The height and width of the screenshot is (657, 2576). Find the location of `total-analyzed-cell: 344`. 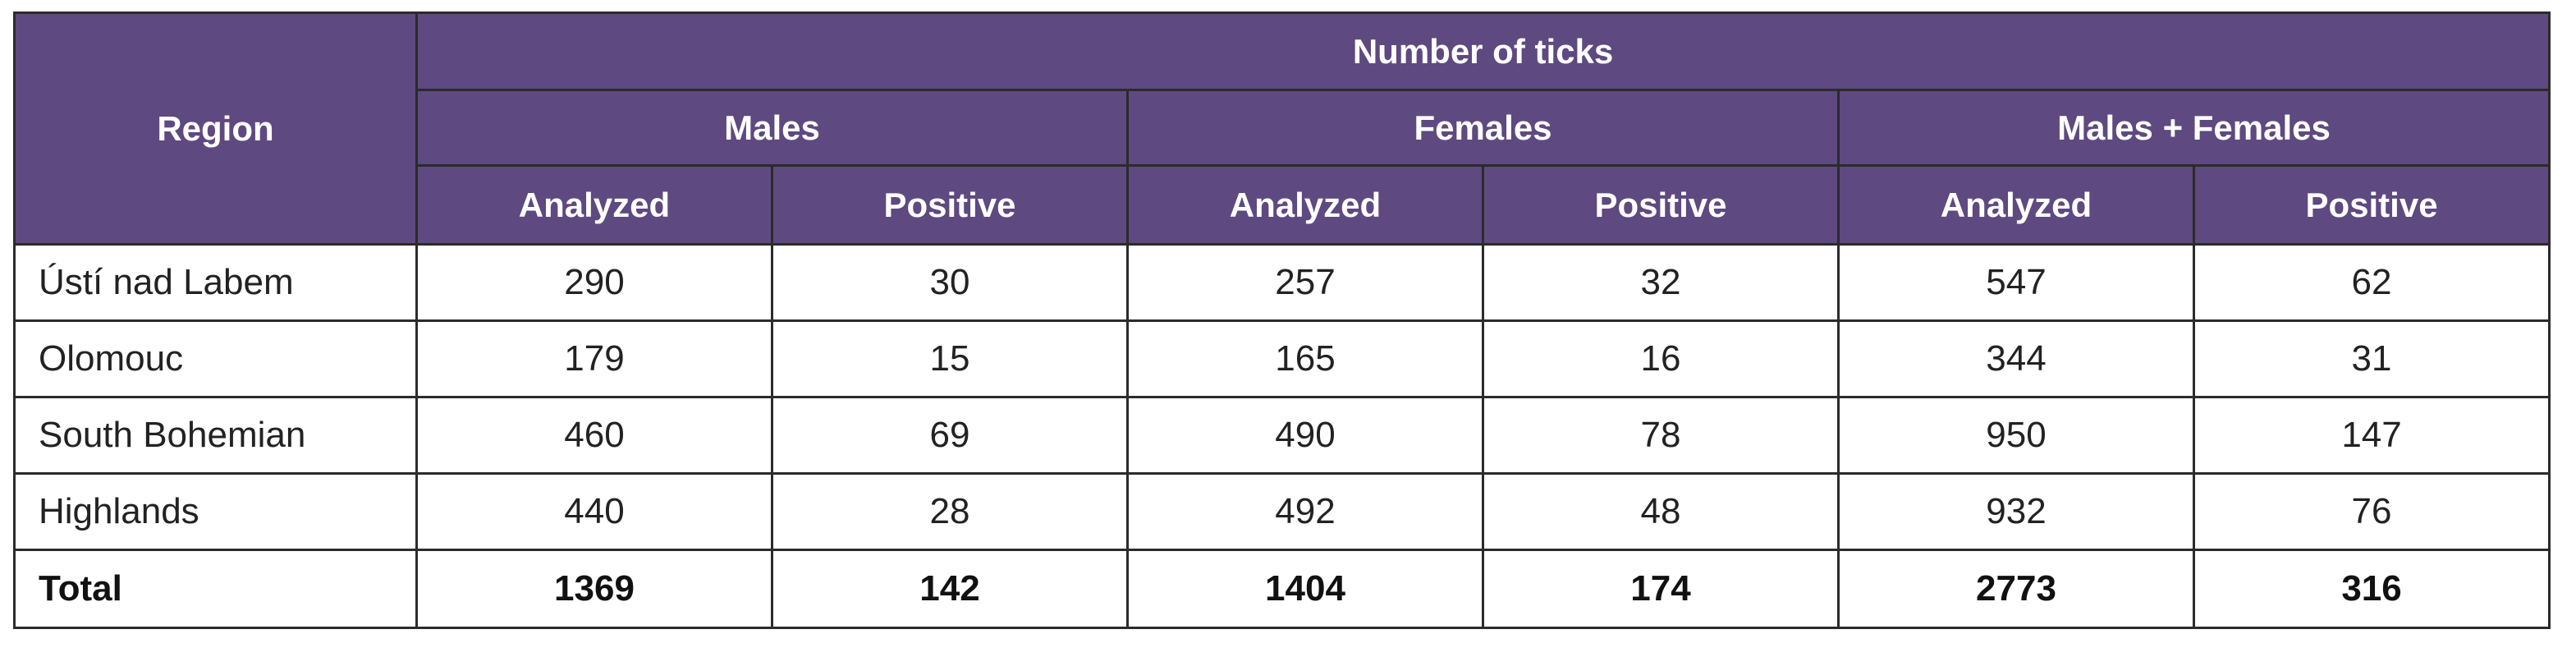

total-analyzed-cell: 344 is located at coordinates (2016, 358).